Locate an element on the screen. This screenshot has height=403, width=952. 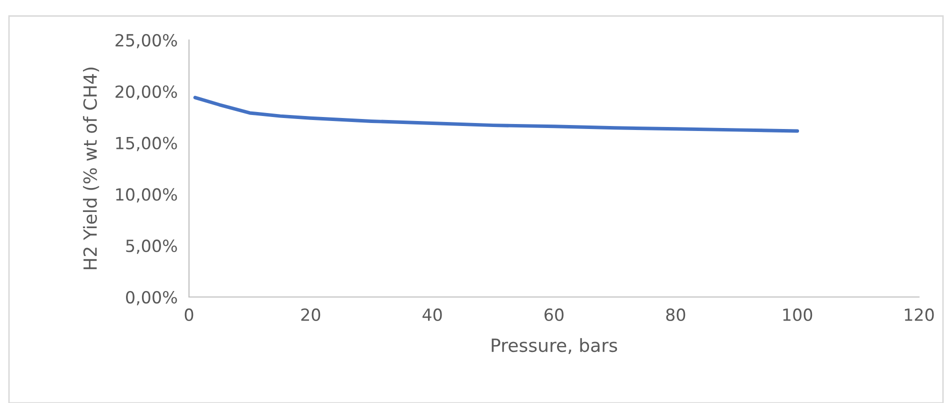
x-tick-label: 80 is located at coordinates (676, 315).